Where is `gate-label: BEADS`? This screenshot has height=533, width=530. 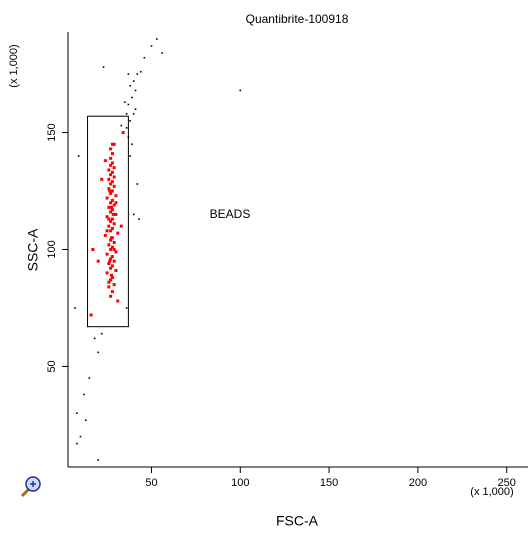
gate-label: BEADS is located at coordinates (230, 214).